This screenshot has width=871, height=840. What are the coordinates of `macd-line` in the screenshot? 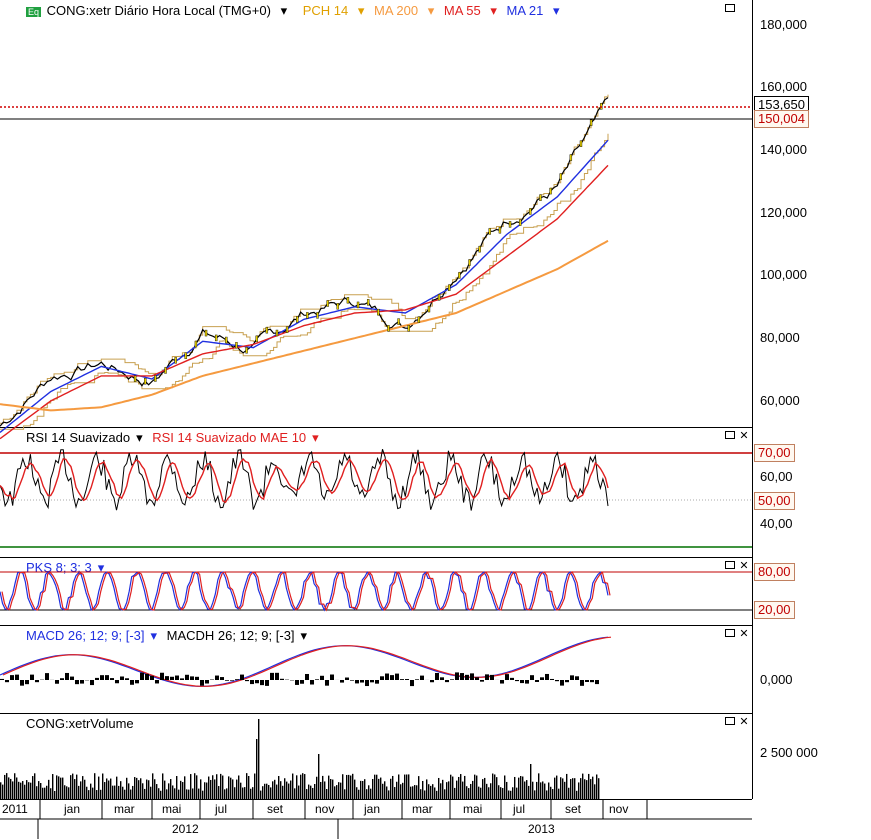 It's located at (304, 661).